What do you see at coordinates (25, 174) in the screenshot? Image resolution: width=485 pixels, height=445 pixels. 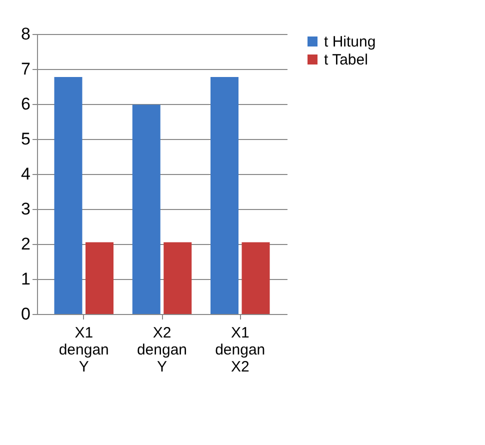 I see `y-tick-label: 4` at bounding box center [25, 174].